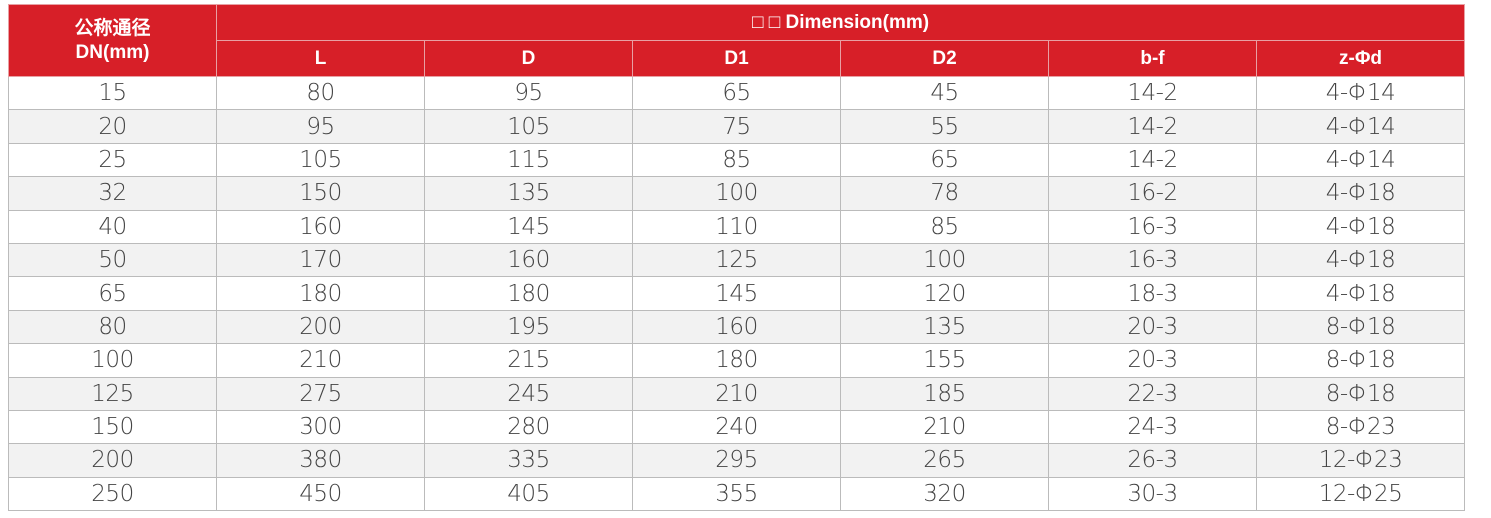  What do you see at coordinates (112, 126) in the screenshot?
I see `table-cell: 20` at bounding box center [112, 126].